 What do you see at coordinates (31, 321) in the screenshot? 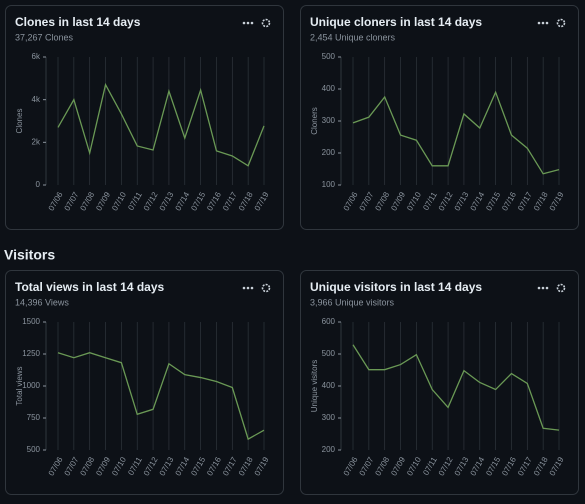
I see `y-tick-label: 1500` at bounding box center [31, 321].